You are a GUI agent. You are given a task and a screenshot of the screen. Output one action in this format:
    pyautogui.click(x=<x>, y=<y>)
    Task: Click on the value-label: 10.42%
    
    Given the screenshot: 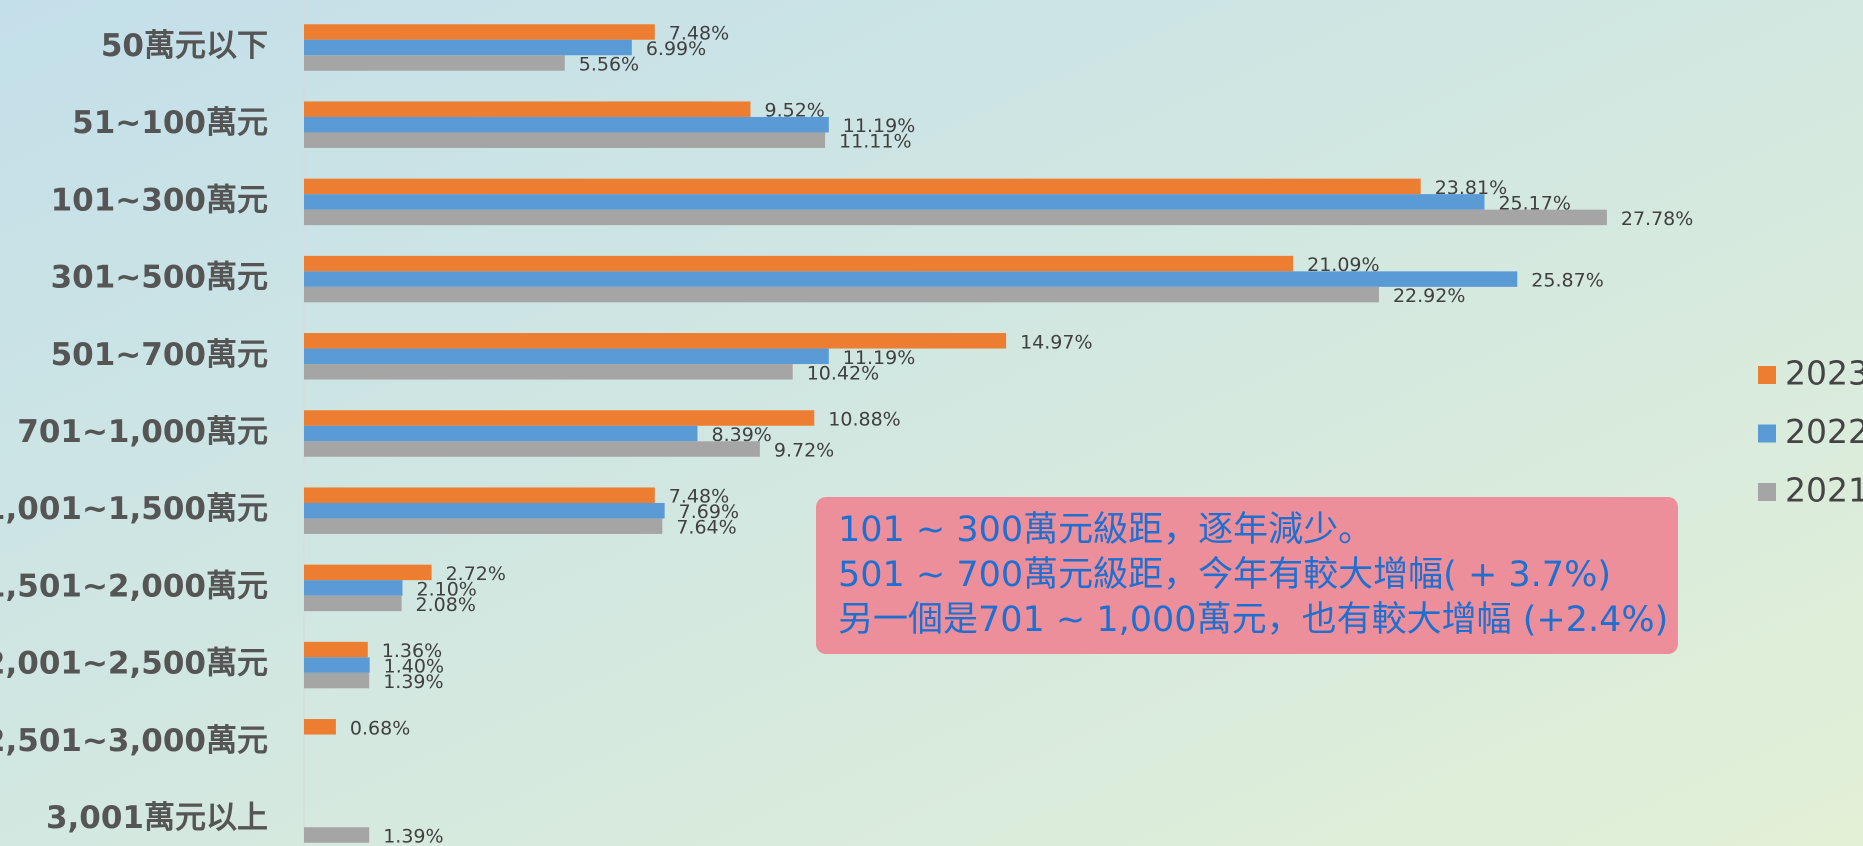 What is the action you would take?
    pyautogui.click(x=843, y=373)
    